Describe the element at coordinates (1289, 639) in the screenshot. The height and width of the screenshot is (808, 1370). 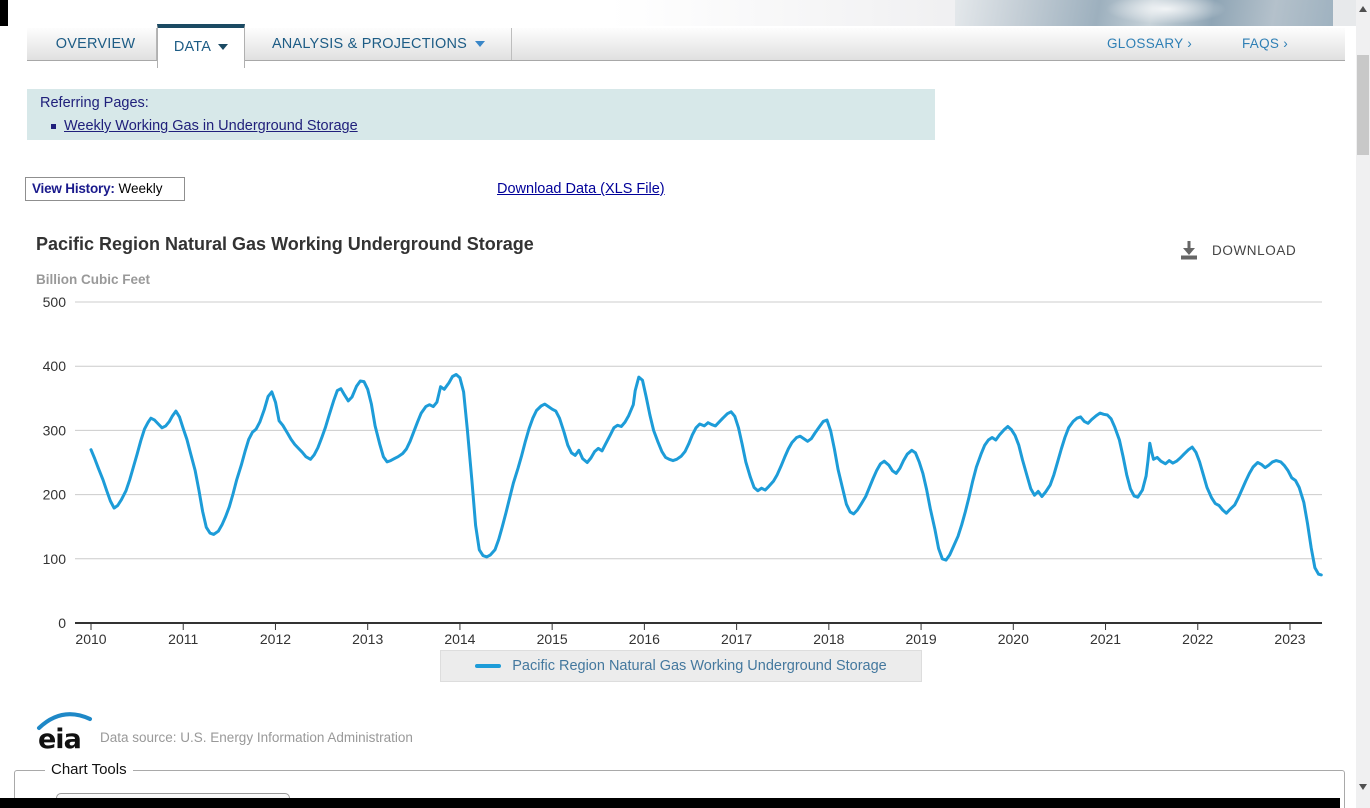
I see `x-axis-tick-label: 2023` at that location.